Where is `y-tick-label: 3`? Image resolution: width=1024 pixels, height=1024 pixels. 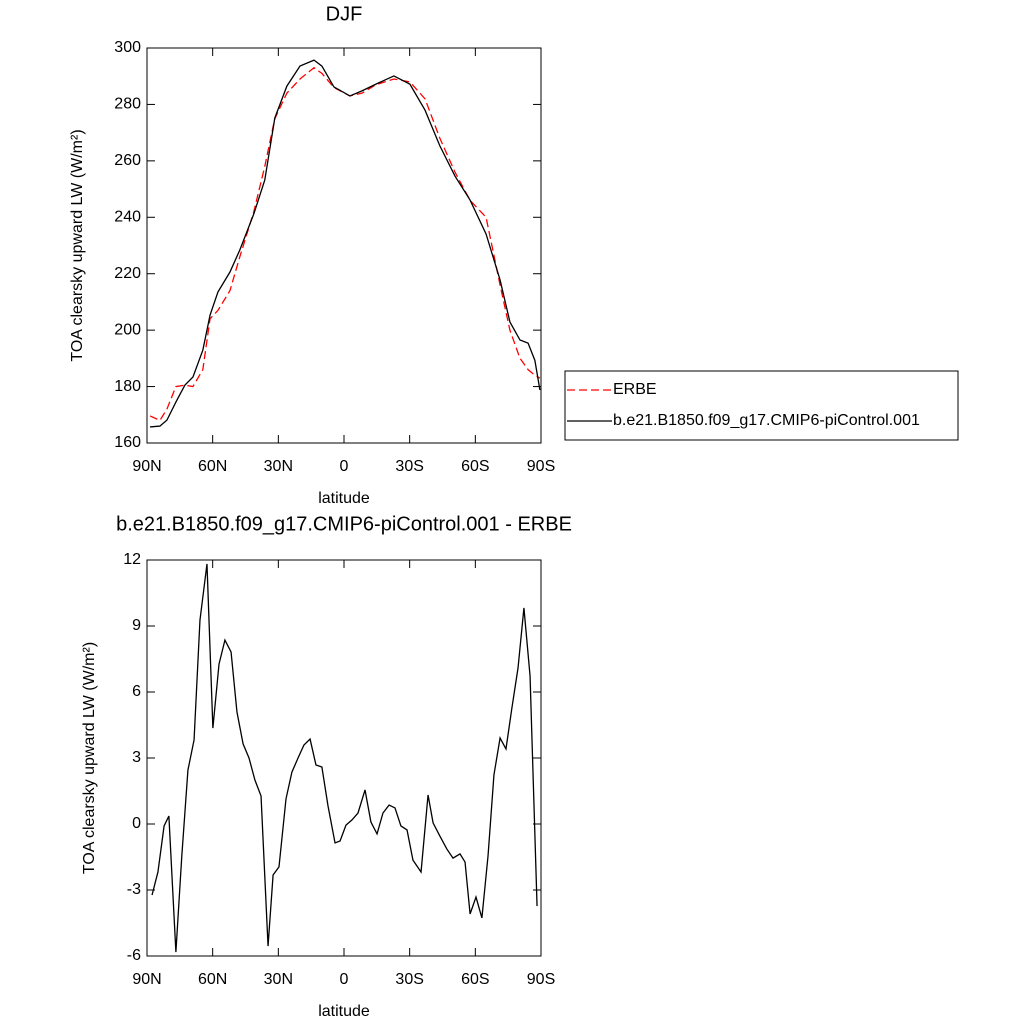
y-tick-label: 3 is located at coordinates (136, 757).